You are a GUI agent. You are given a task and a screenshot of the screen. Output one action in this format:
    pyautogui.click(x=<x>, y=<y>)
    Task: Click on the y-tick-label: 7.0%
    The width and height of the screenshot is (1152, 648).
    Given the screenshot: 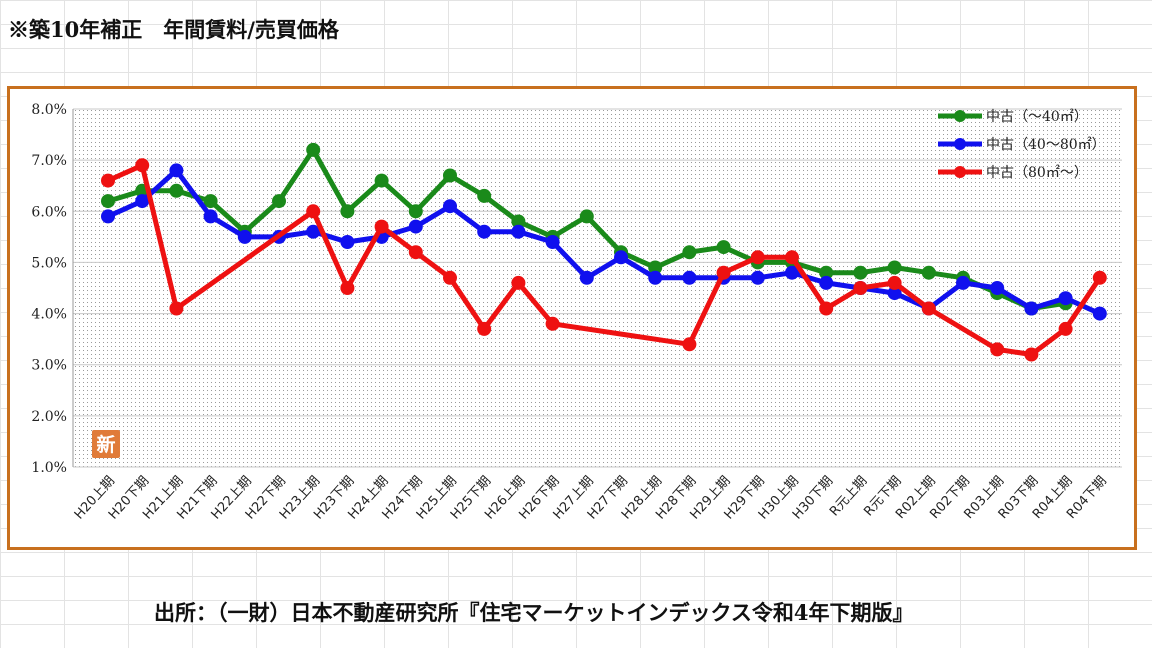 What is the action you would take?
    pyautogui.click(x=49, y=161)
    